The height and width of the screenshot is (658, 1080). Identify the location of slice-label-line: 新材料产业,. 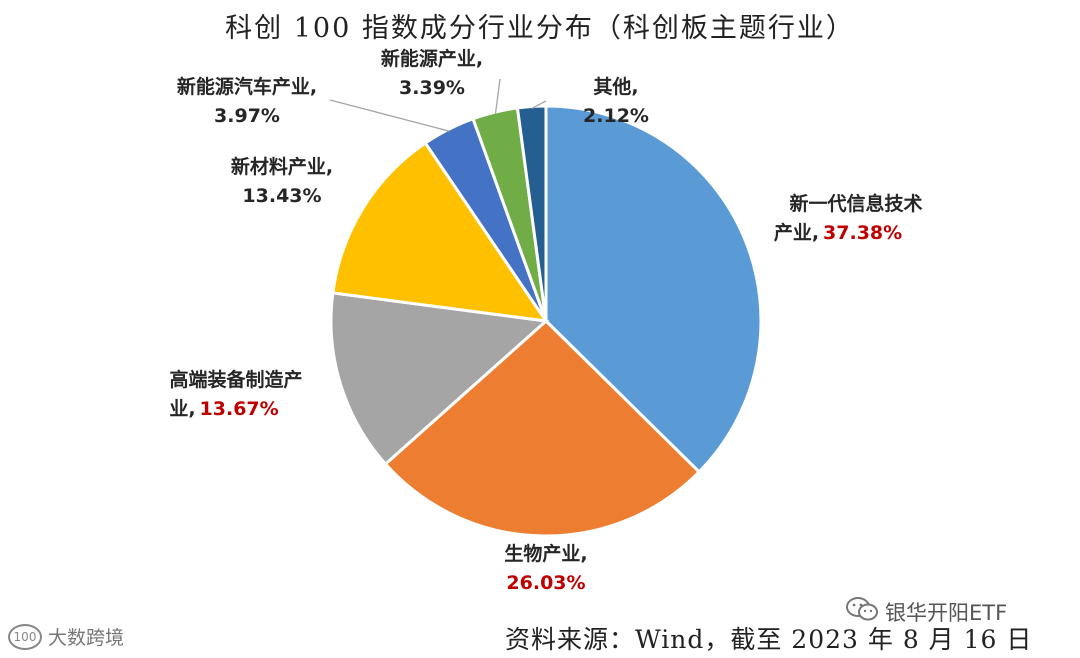
(282, 166).